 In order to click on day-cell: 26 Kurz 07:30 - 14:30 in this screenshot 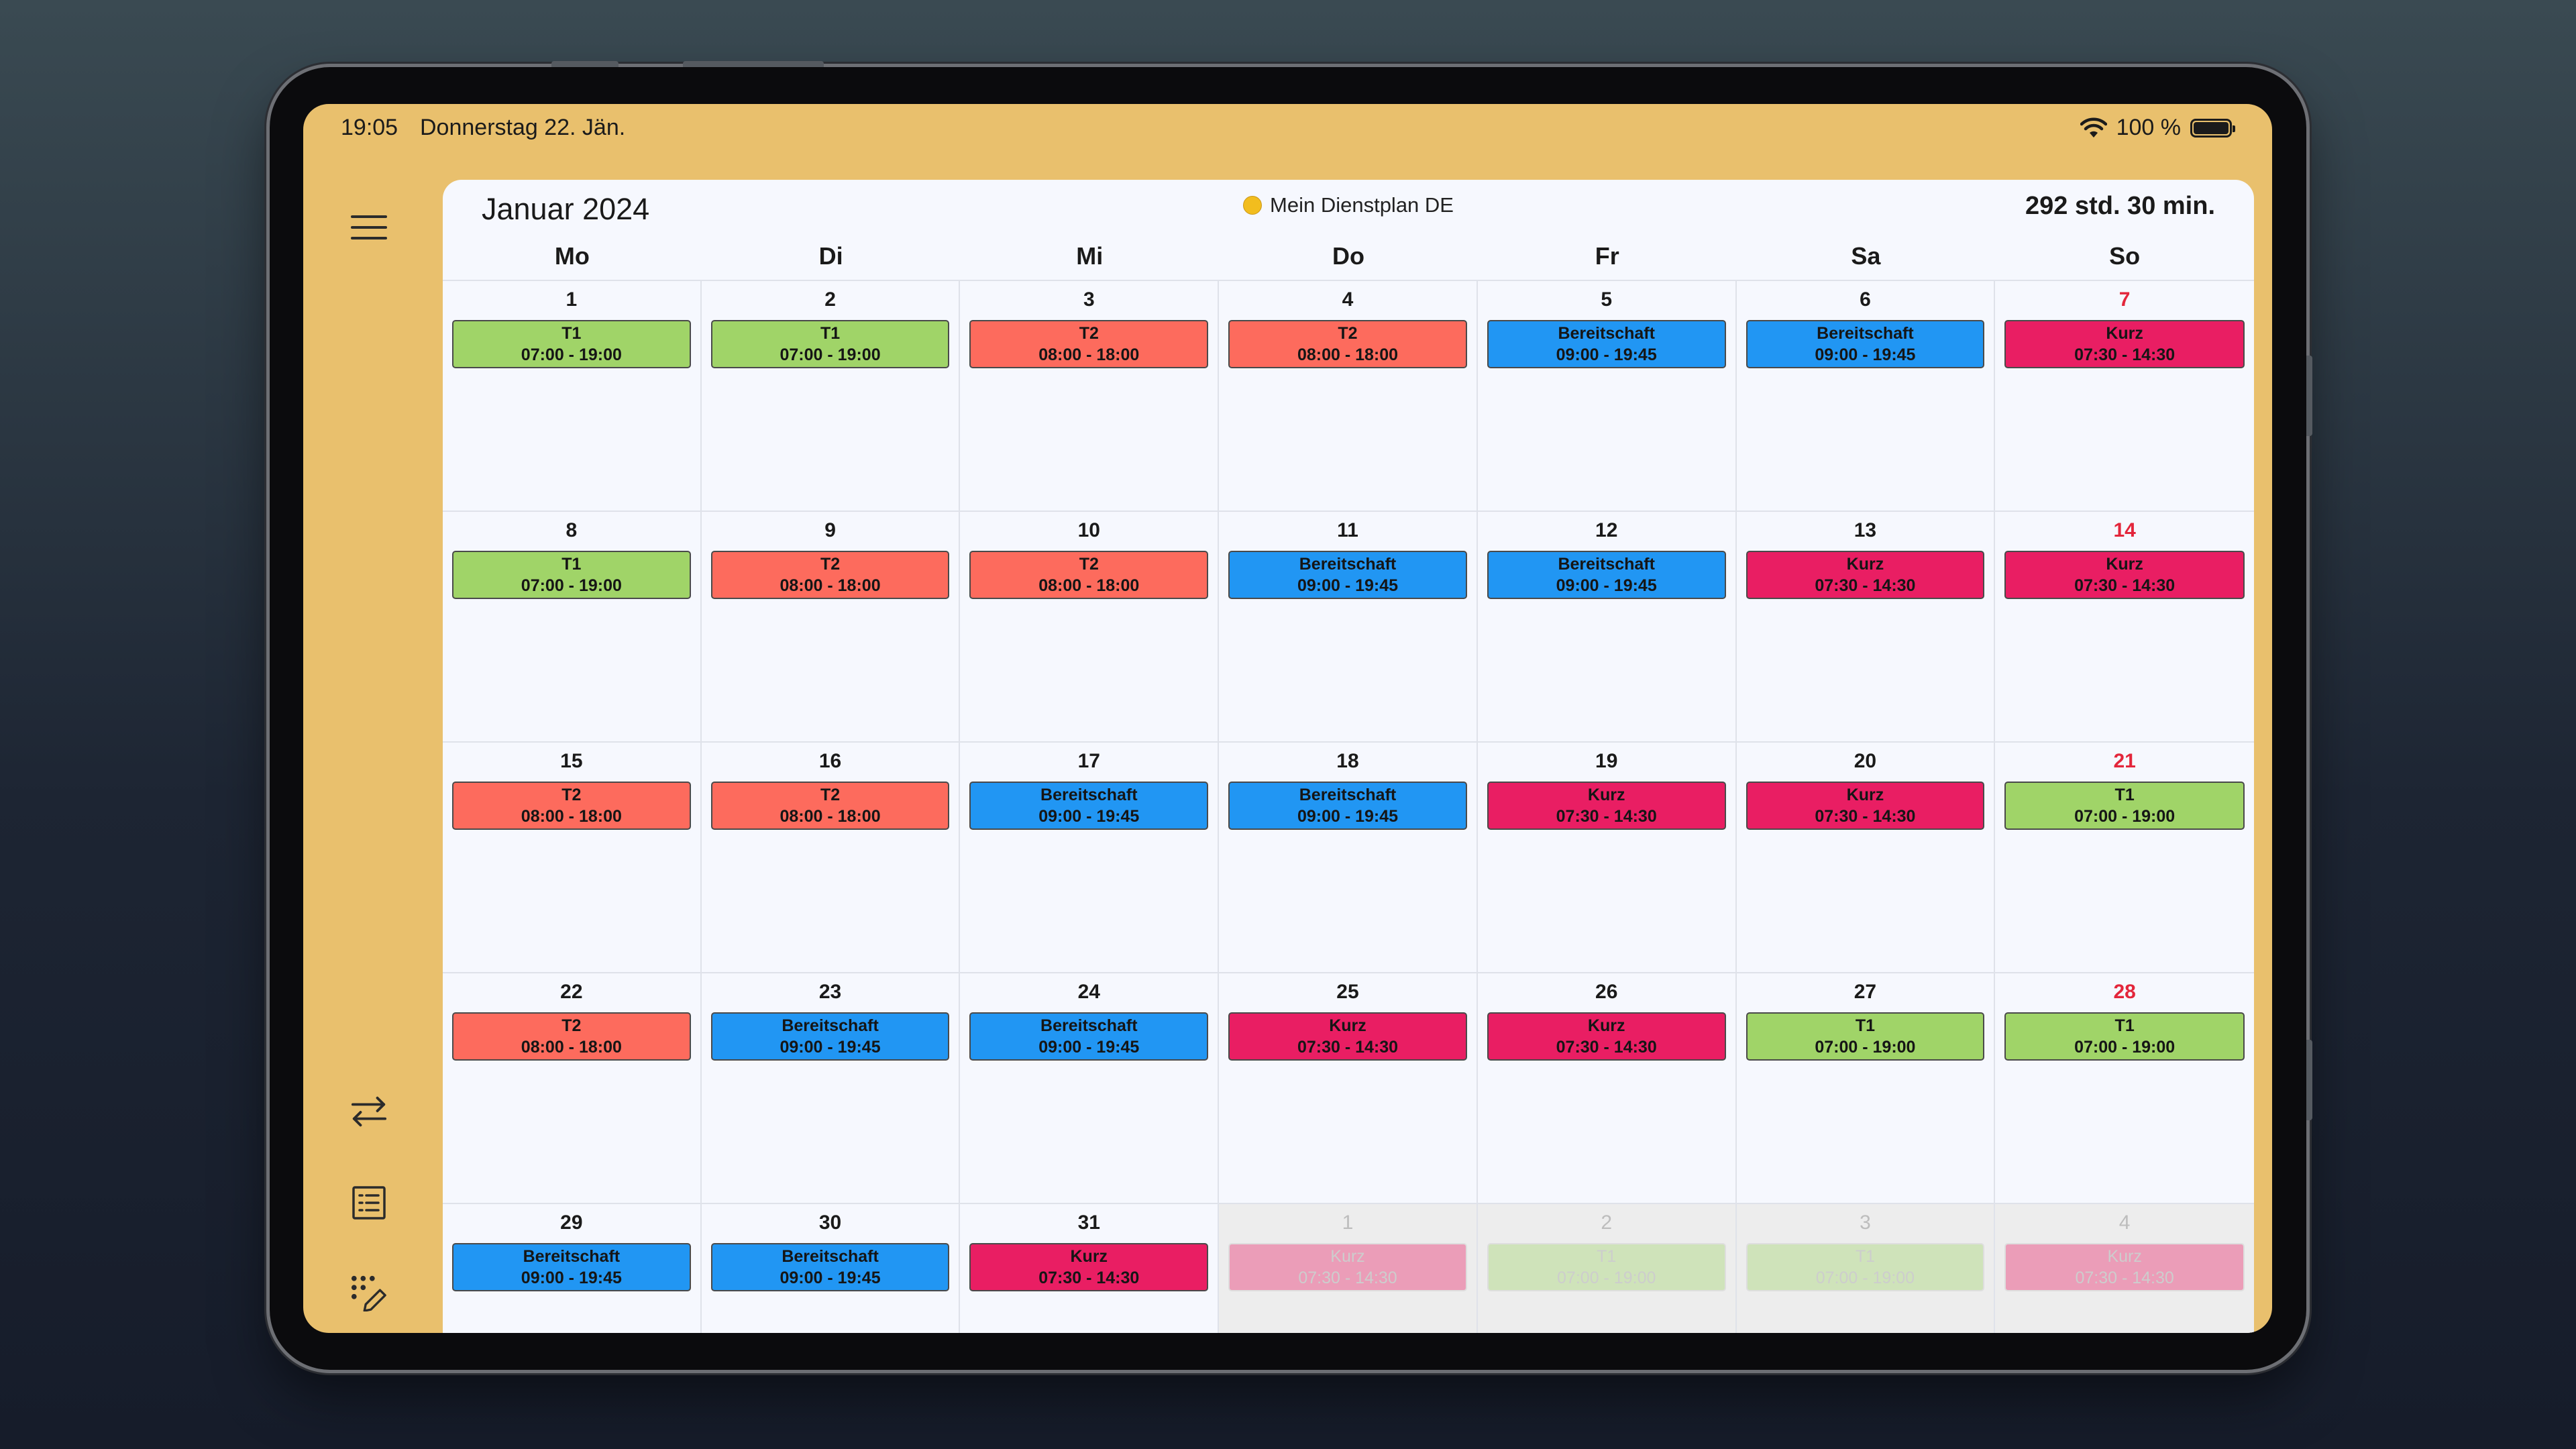, I will do `click(1607, 1088)`.